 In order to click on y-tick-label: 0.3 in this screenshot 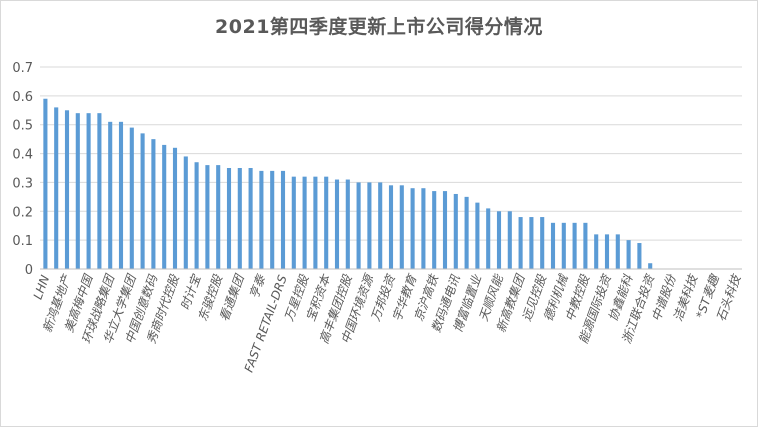, I will do `click(22, 183)`.